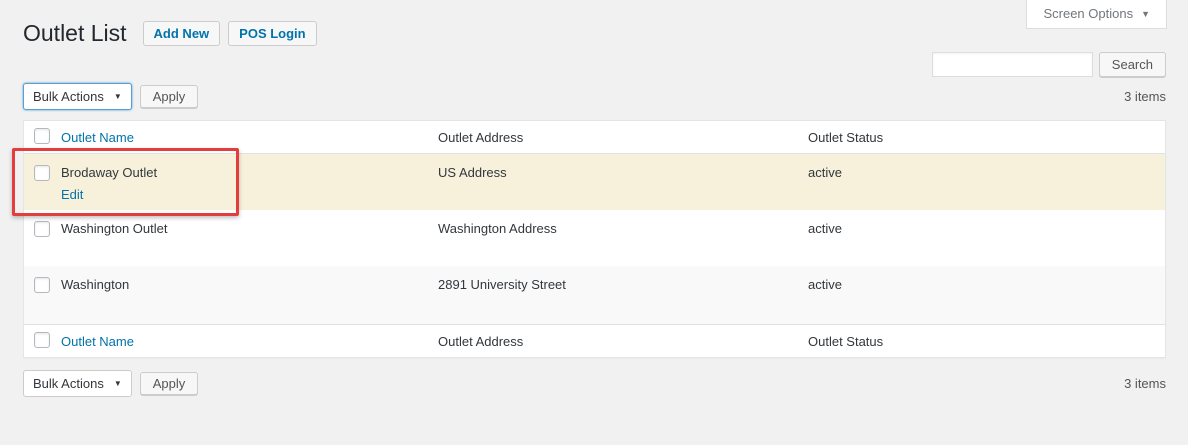 This screenshot has width=1188, height=445. Describe the element at coordinates (846, 341) in the screenshot. I see `column-footer-outlet-status: Outlet Status` at that location.